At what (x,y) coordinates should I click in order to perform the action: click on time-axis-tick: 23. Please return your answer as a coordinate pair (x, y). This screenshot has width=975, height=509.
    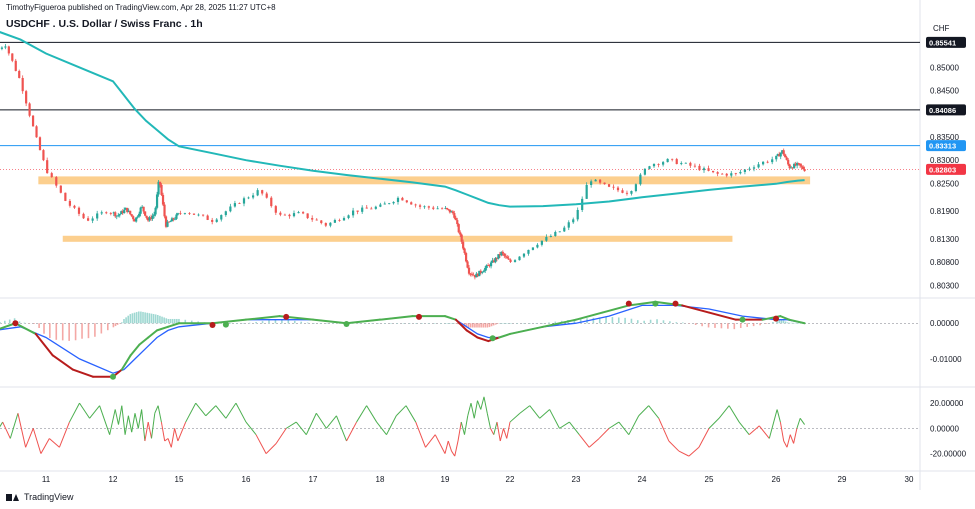
    Looking at the image, I should click on (576, 479).